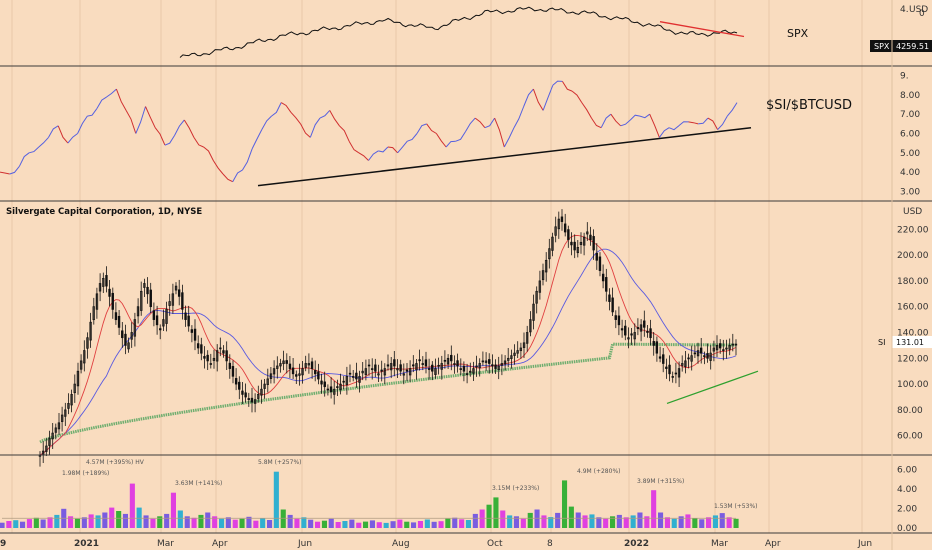  I want to click on volume-tick-label: 2.00, so click(907, 510).